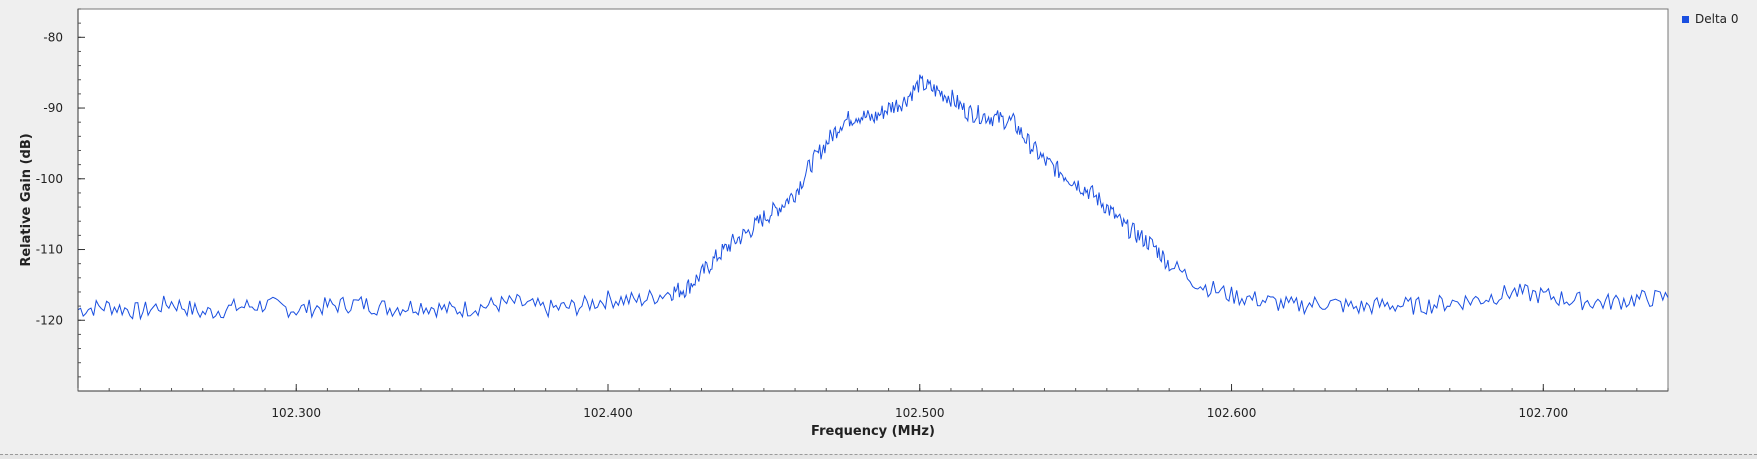  I want to click on y-tick-label: -100, so click(49, 179).